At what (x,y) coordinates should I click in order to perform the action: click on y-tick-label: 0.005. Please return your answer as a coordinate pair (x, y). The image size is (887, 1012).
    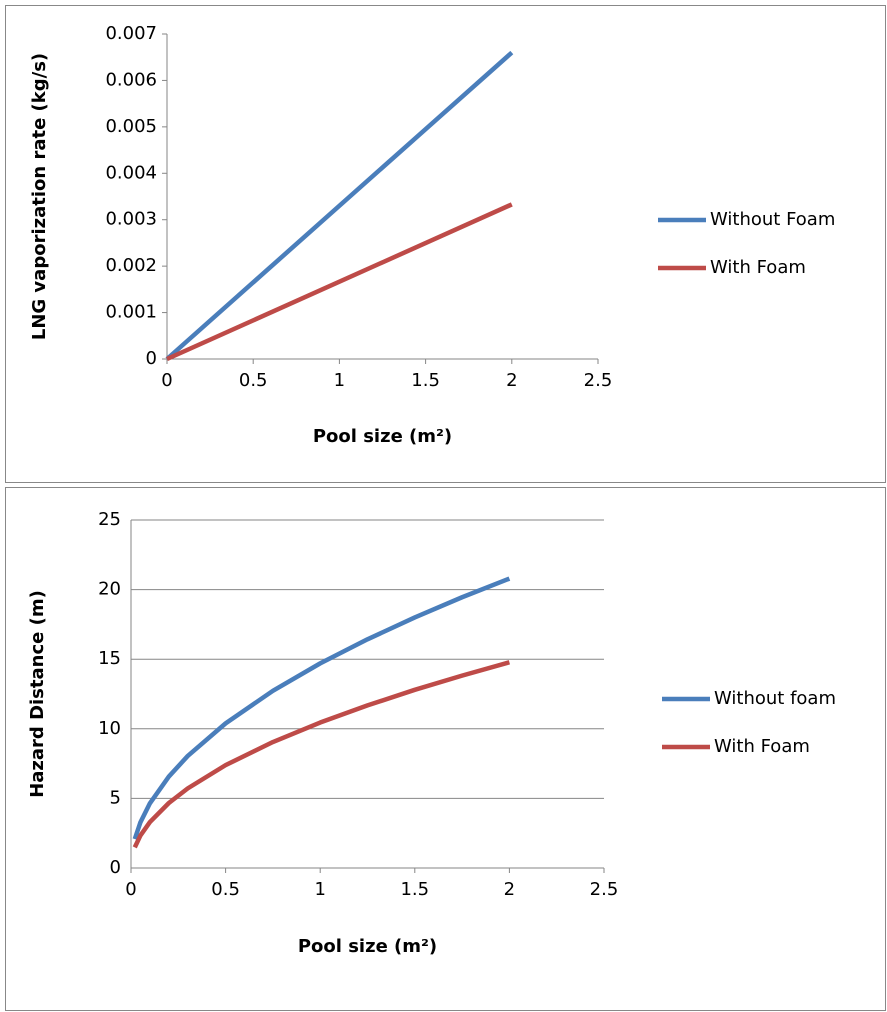
    Looking at the image, I should click on (131, 126).